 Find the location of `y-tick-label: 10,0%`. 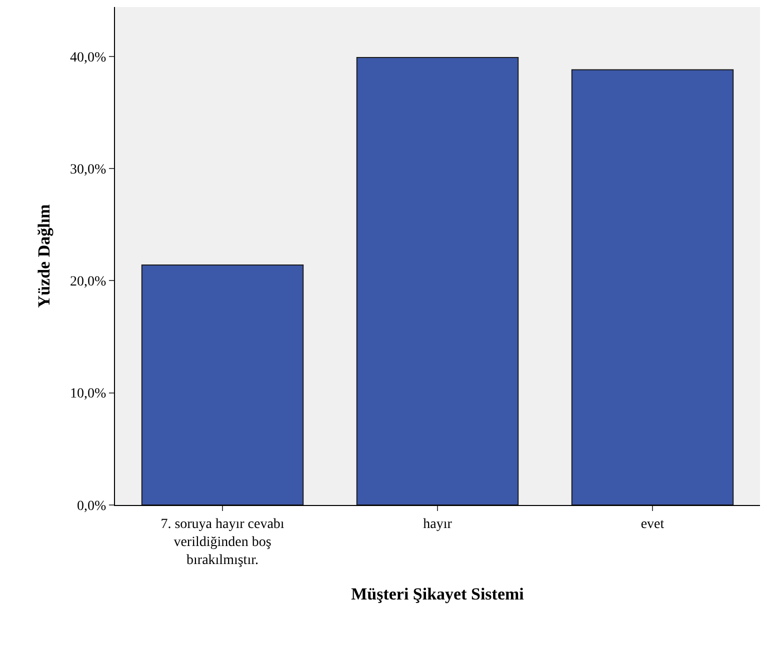

y-tick-label: 10,0% is located at coordinates (88, 394).